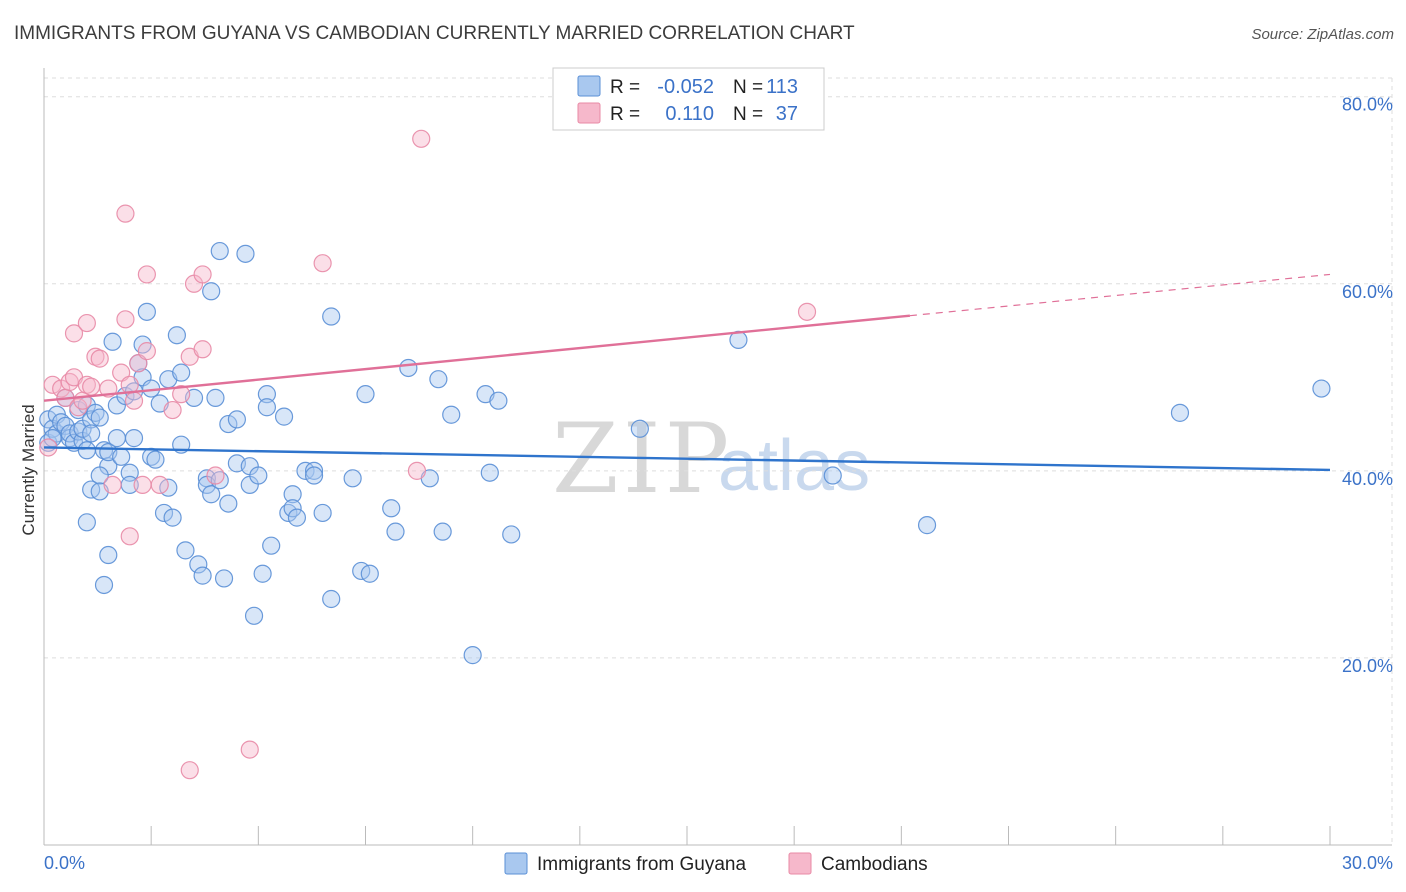 The image size is (1406, 892). I want to click on y-axis-label: Currently Married, so click(28, 469).